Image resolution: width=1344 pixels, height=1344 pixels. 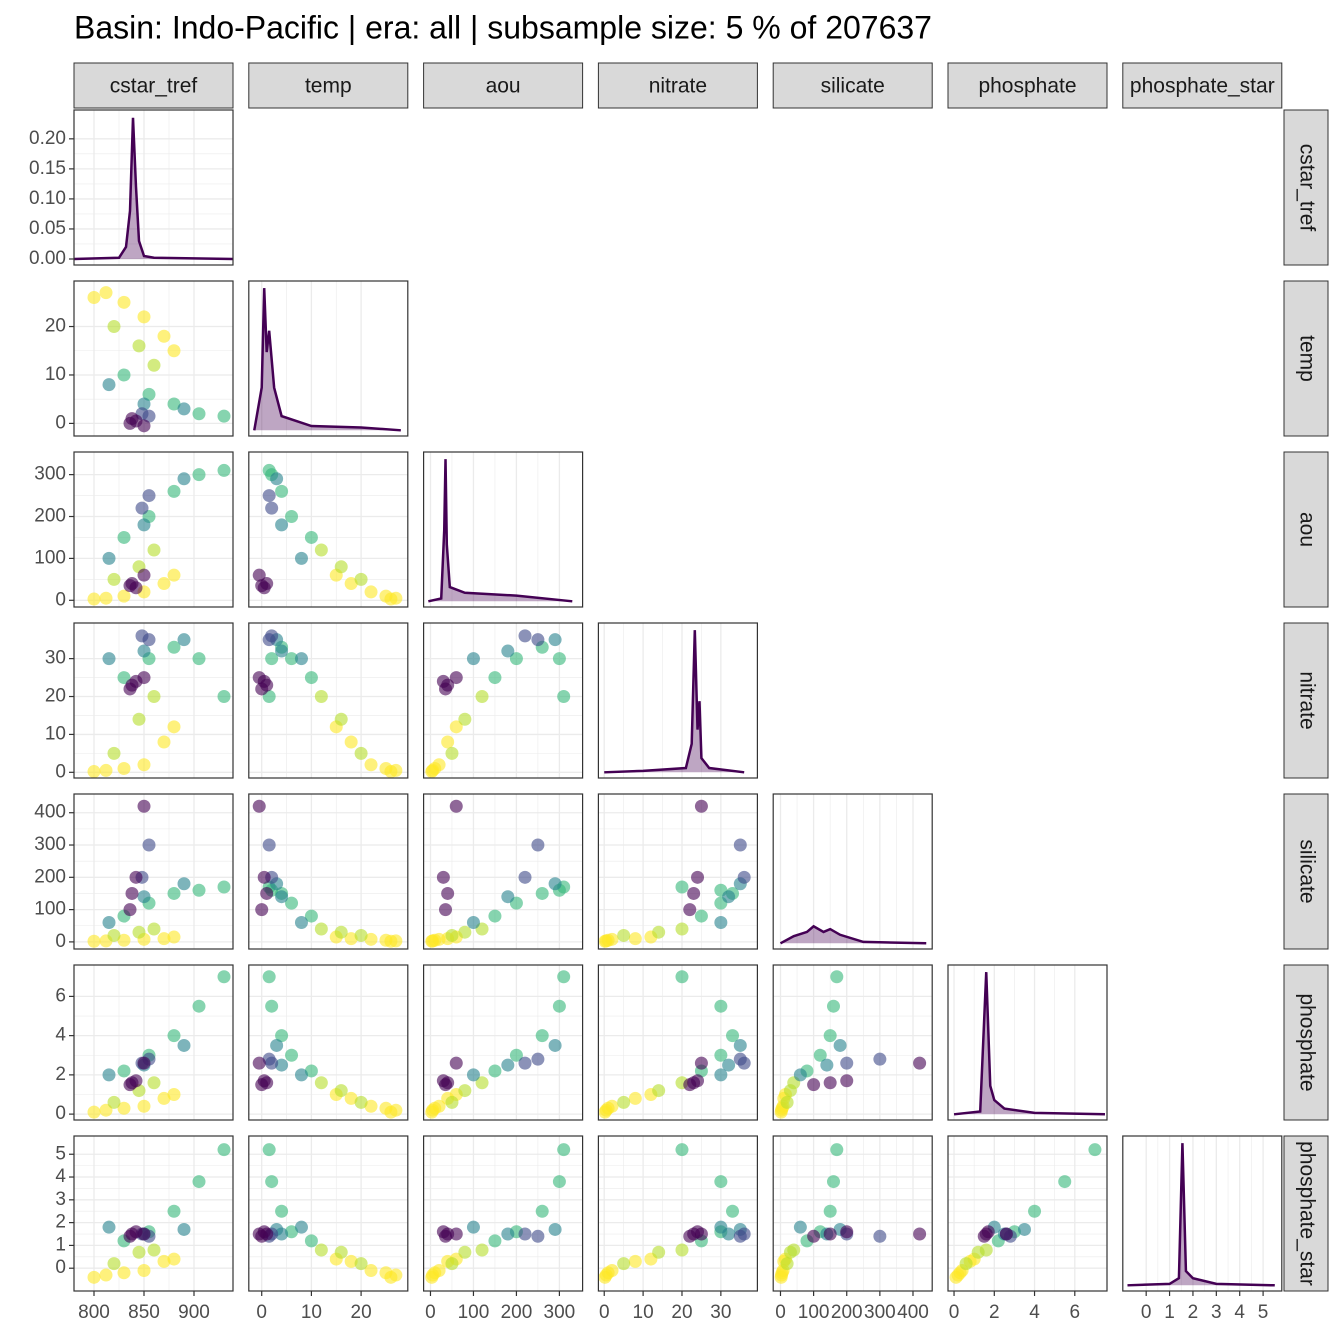 I want to click on x-tick-label: 10, so click(x=643, y=1312).